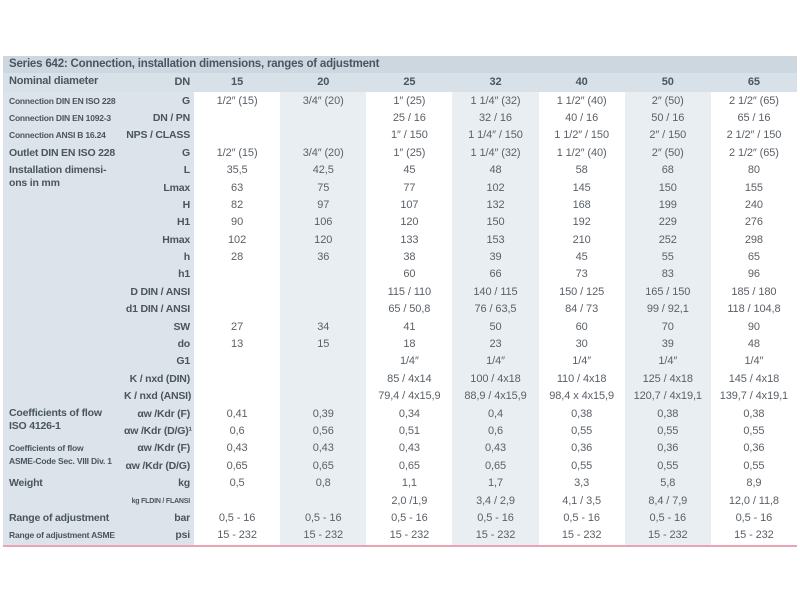  I want to click on table-cell: 45, so click(581, 257).